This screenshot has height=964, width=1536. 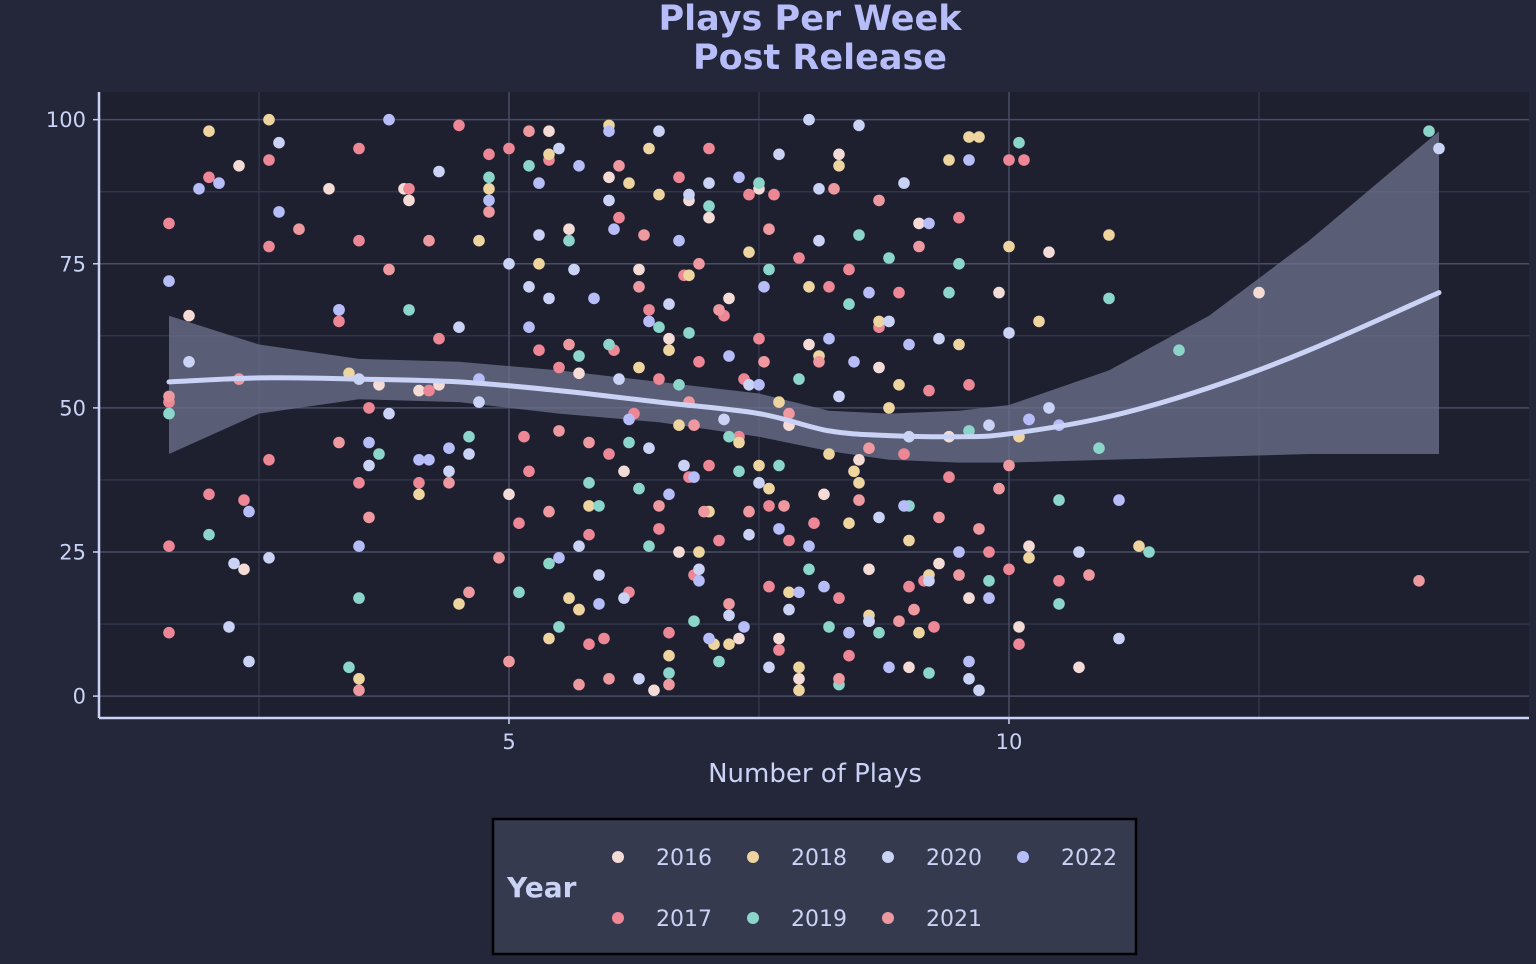 I want to click on legend-box, so click(x=814, y=886).